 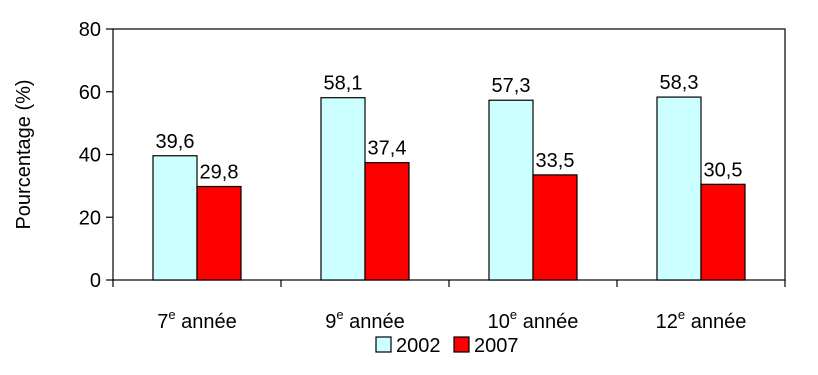 I want to click on y-tick-label: 40, so click(x=90, y=156).